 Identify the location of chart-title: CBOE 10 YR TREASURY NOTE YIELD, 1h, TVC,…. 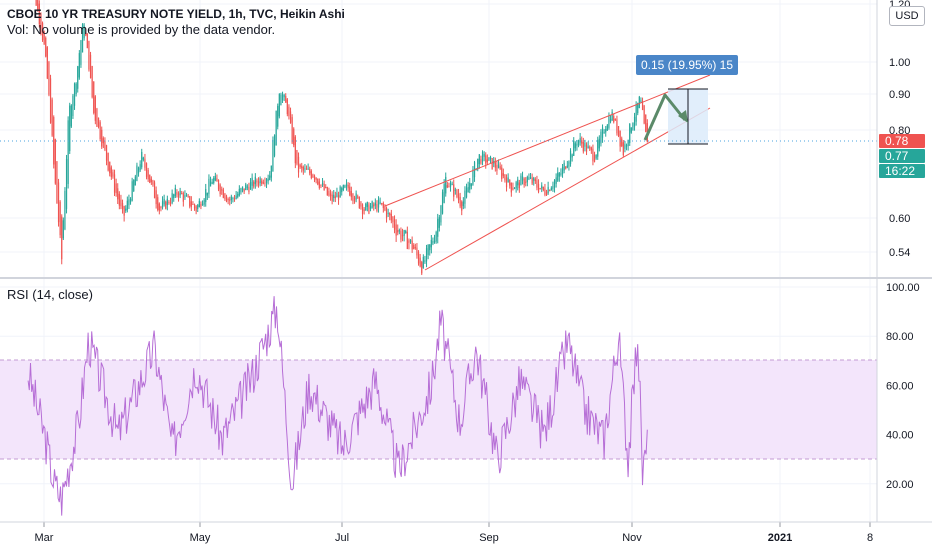
(176, 14).